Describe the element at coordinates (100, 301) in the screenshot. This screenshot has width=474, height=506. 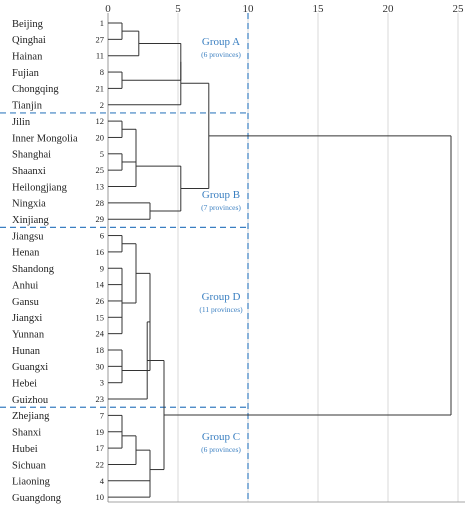
I see `leaf-id: 26` at that location.